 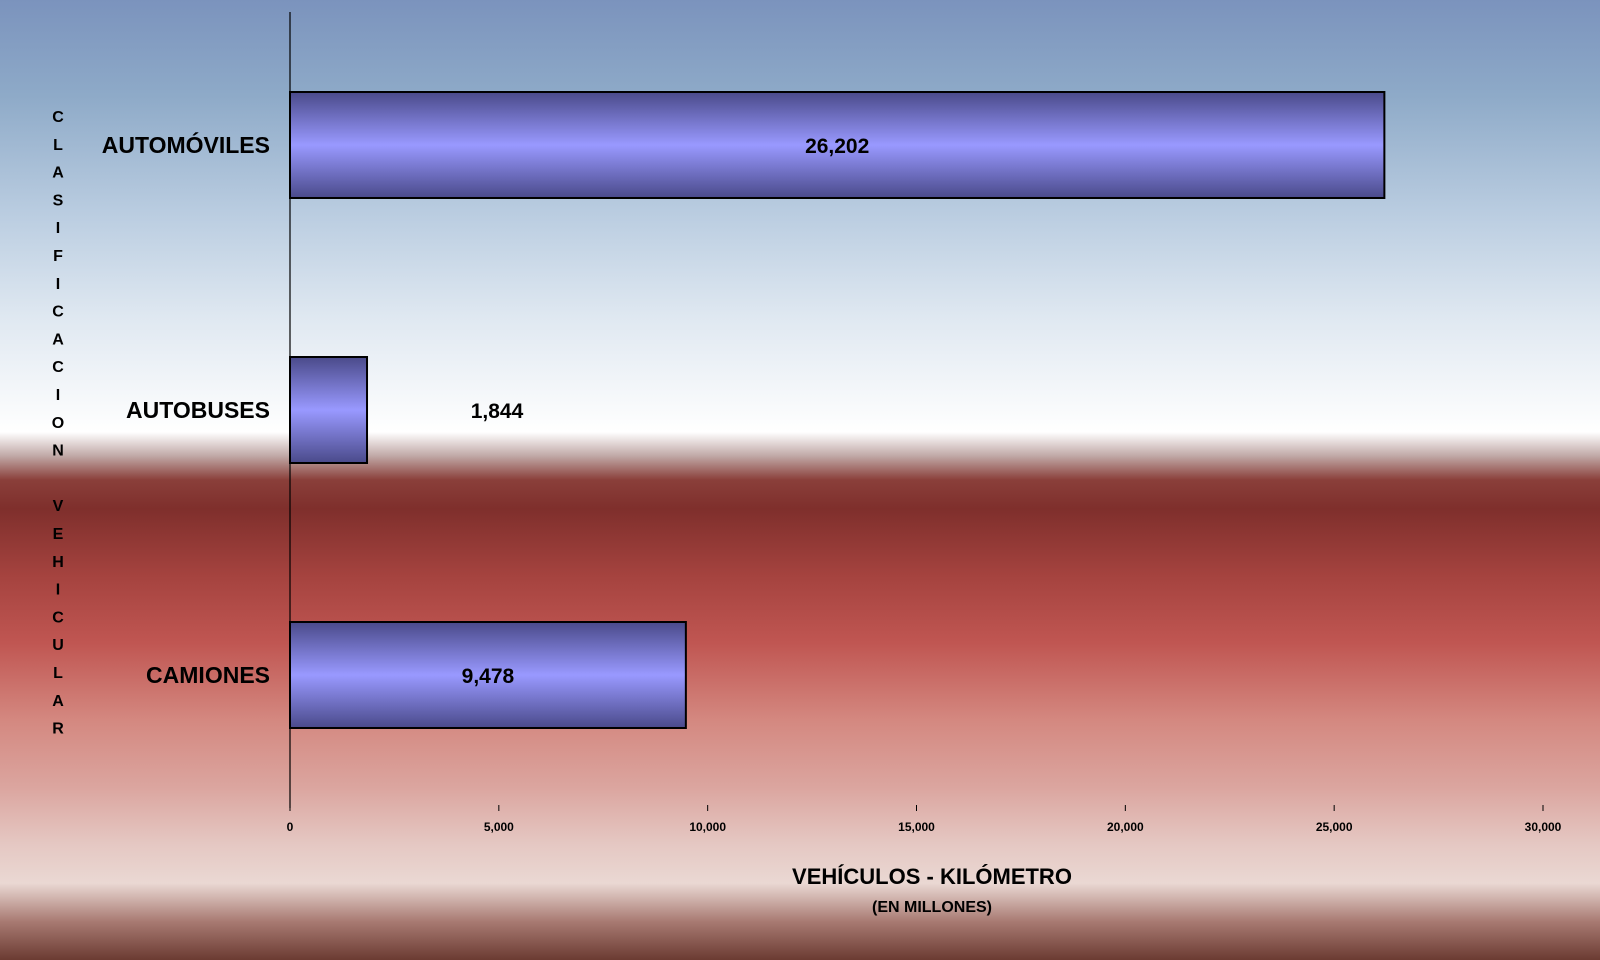 I want to click on x-tick-label-1: 5,000, so click(x=499, y=827).